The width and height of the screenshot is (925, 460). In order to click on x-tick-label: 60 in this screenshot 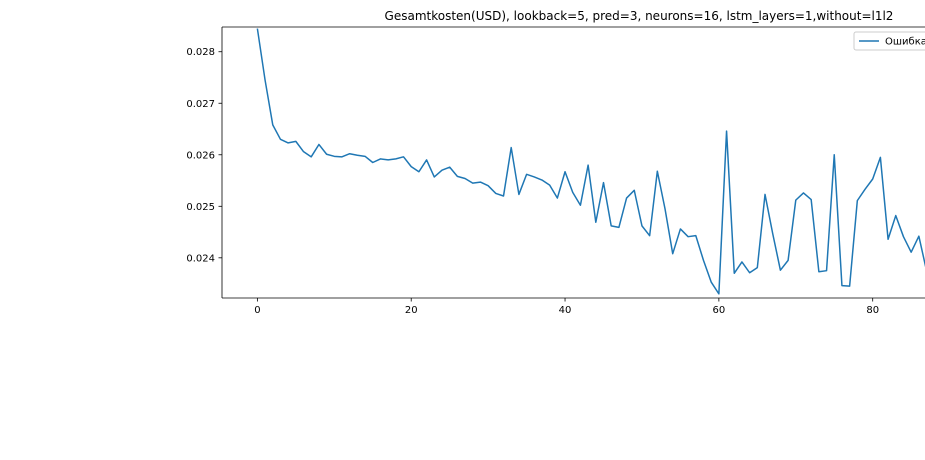, I will do `click(719, 310)`.